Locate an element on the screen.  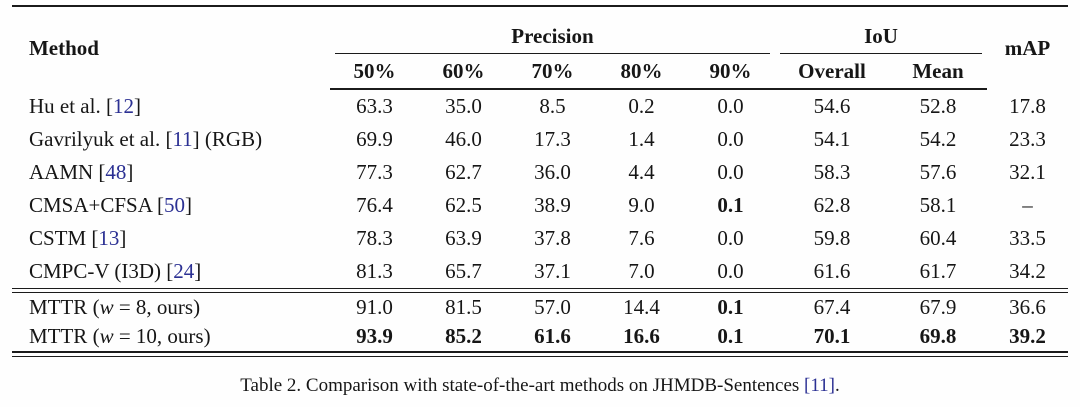
value-cell: 77.3 is located at coordinates (374, 172).